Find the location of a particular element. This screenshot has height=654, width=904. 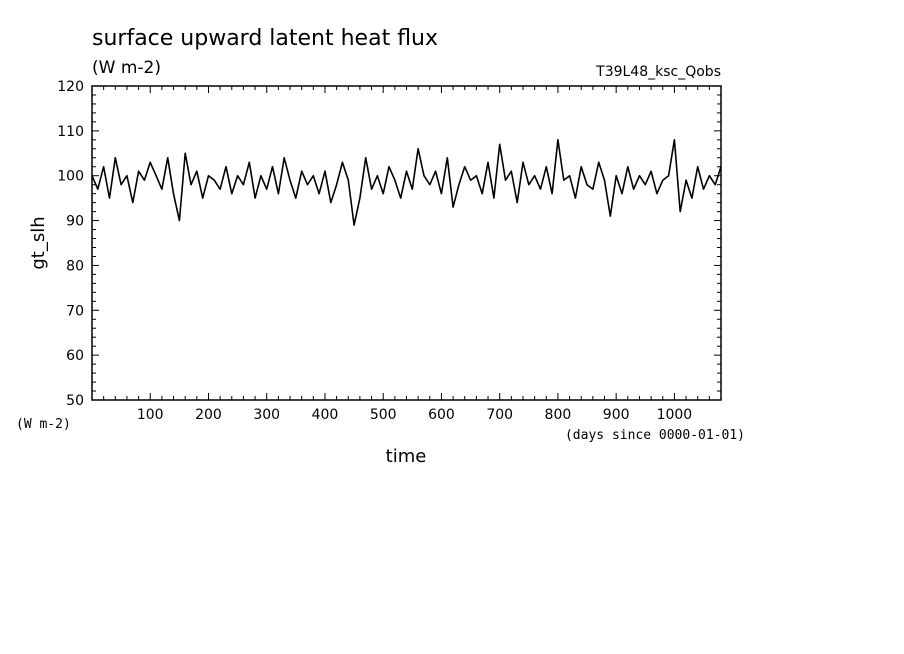

data-series-line is located at coordinates (406, 182).